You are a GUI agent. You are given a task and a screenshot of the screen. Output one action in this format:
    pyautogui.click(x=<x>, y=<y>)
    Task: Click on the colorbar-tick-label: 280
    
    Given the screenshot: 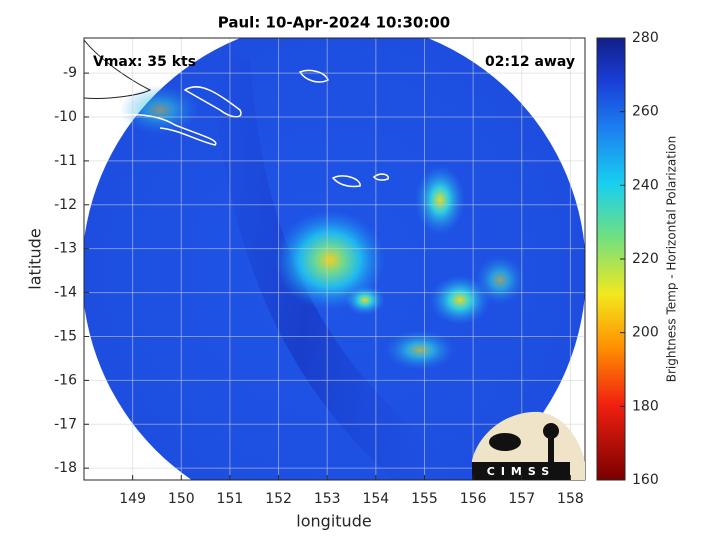 What is the action you would take?
    pyautogui.click(x=645, y=38)
    